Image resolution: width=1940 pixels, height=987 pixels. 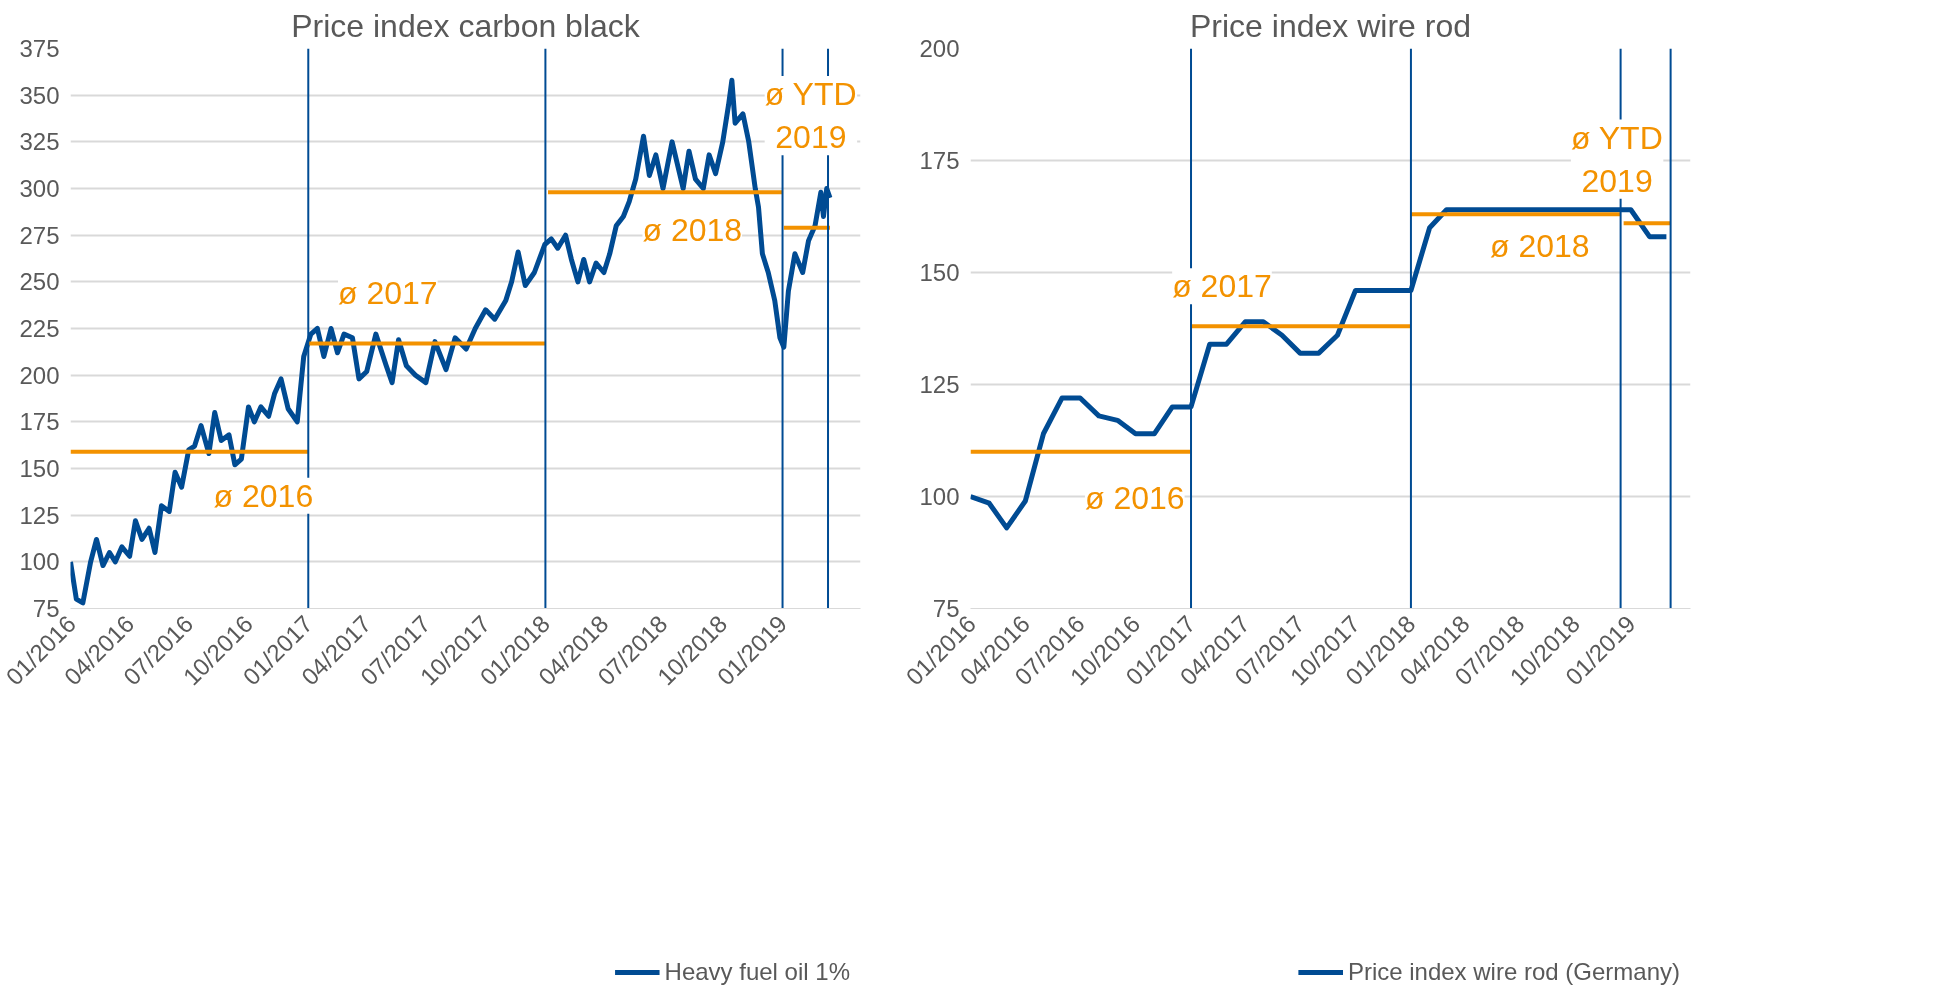 What do you see at coordinates (39, 235) in the screenshot?
I see `y-tick-label: 275` at bounding box center [39, 235].